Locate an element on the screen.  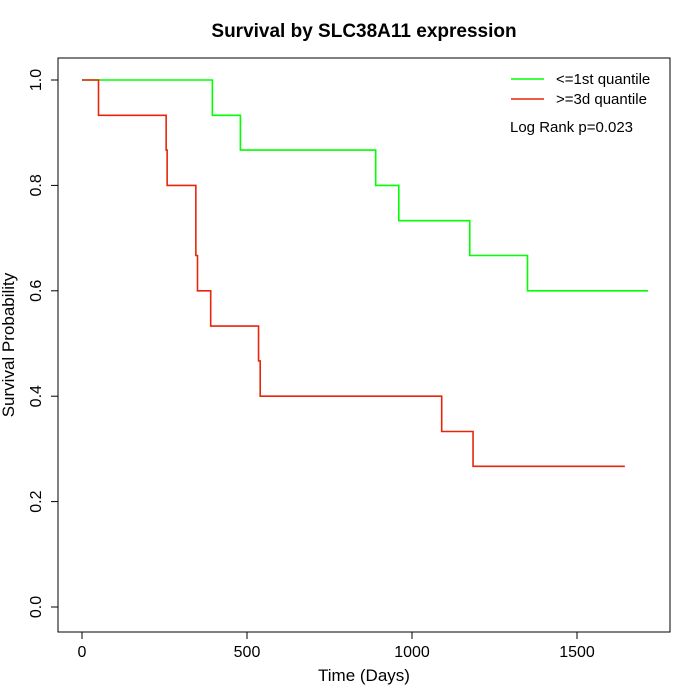
y-tick-label: 0.6 is located at coordinates (36, 291).